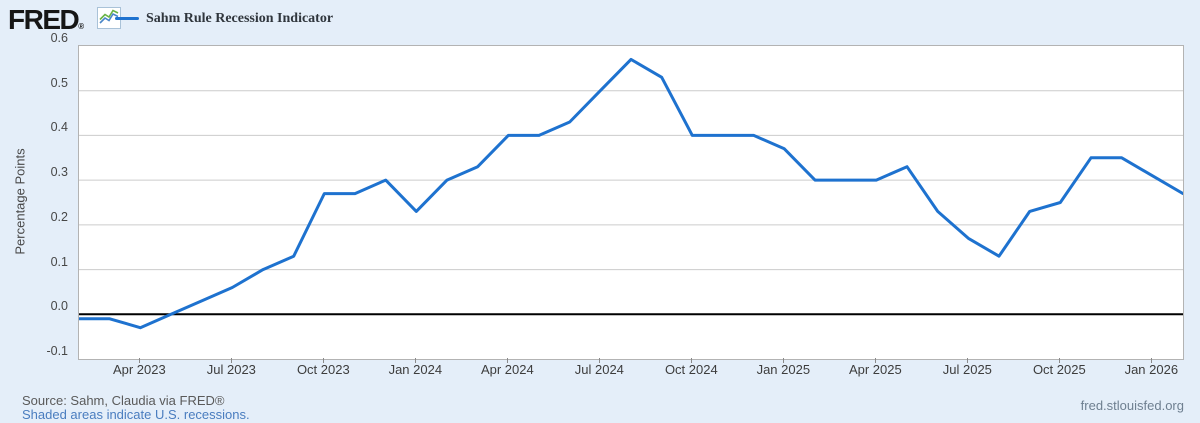 Image resolution: width=1200 pixels, height=423 pixels. Describe the element at coordinates (875, 369) in the screenshot. I see `x-tick-apr-2025: Apr 2025` at that location.